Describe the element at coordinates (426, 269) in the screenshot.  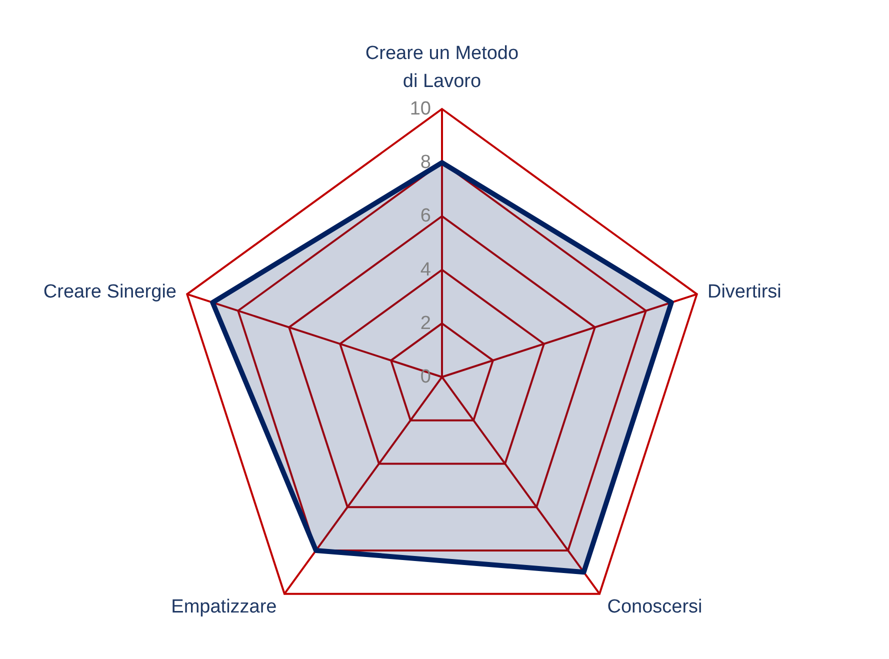
I see `y-tick-label: 4` at that location.